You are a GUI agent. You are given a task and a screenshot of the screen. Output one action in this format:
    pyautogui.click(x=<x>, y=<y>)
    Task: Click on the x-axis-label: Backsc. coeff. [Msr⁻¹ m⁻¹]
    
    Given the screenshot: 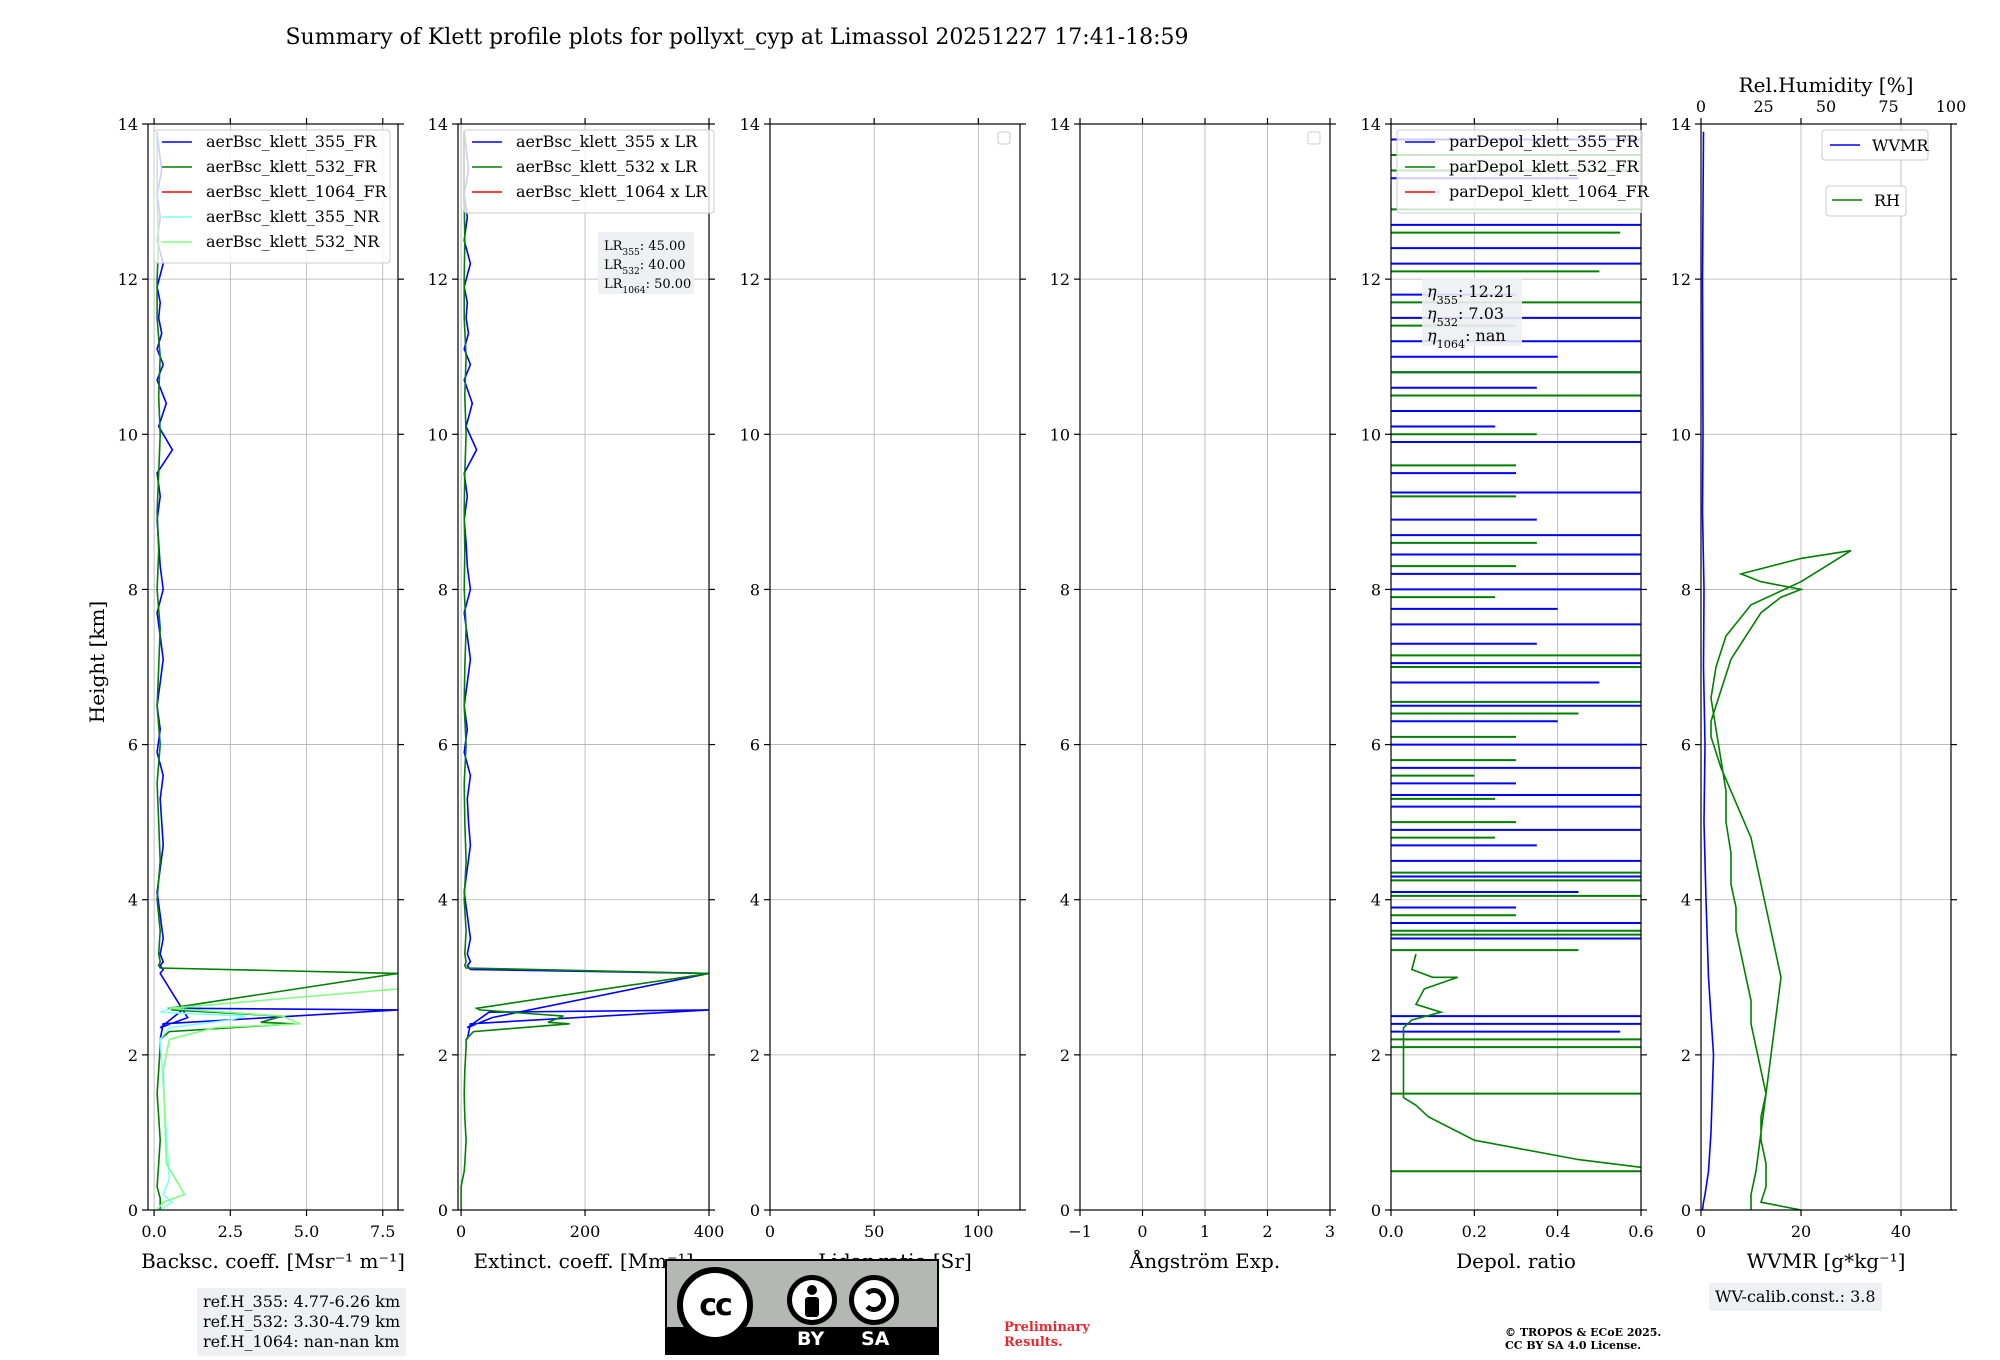 What is the action you would take?
    pyautogui.click(x=273, y=1261)
    